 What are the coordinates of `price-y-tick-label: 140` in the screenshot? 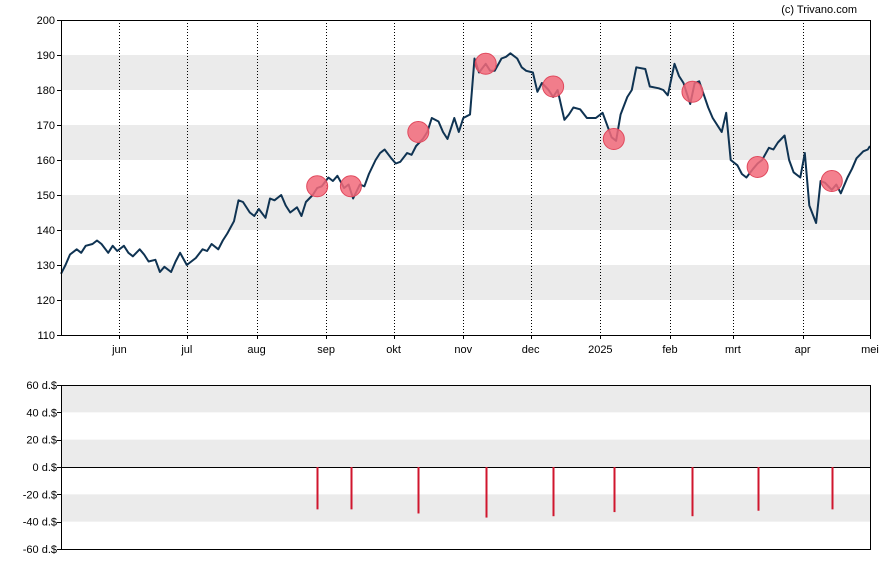 It's located at (46, 231).